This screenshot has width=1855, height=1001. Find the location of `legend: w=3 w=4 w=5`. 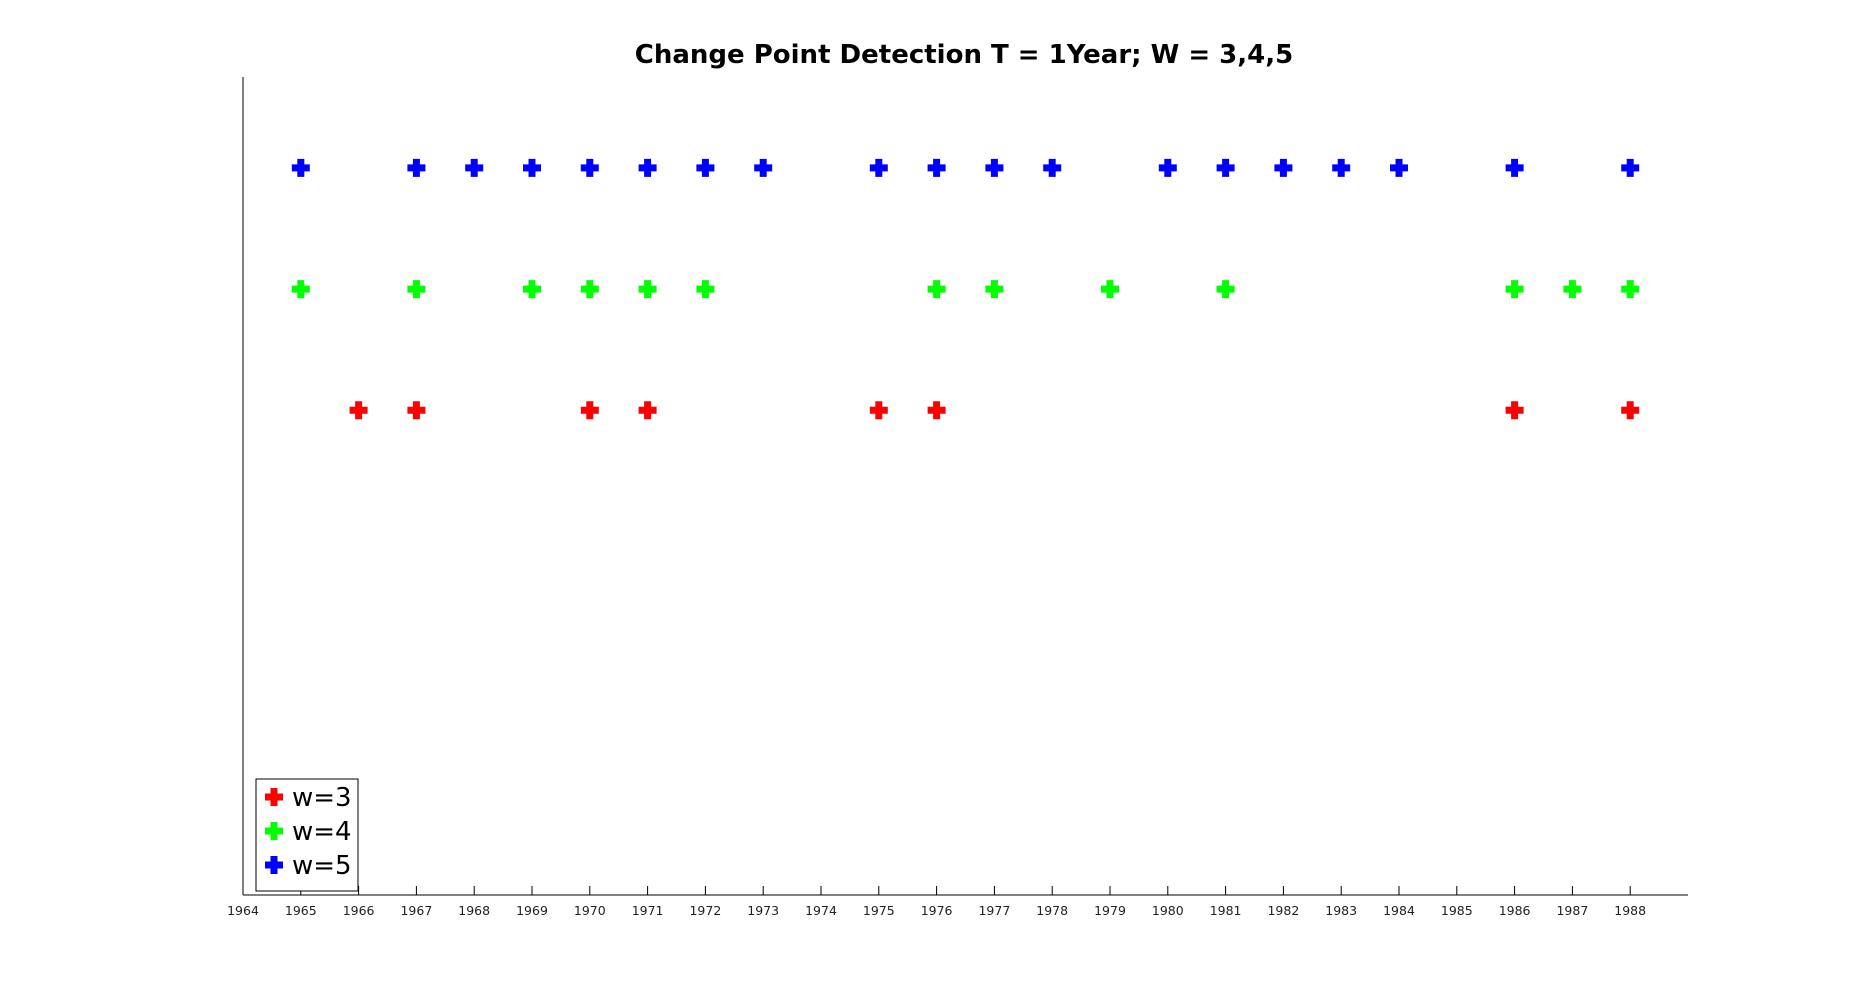

legend: w=3 w=4 w=5 is located at coordinates (307, 835).